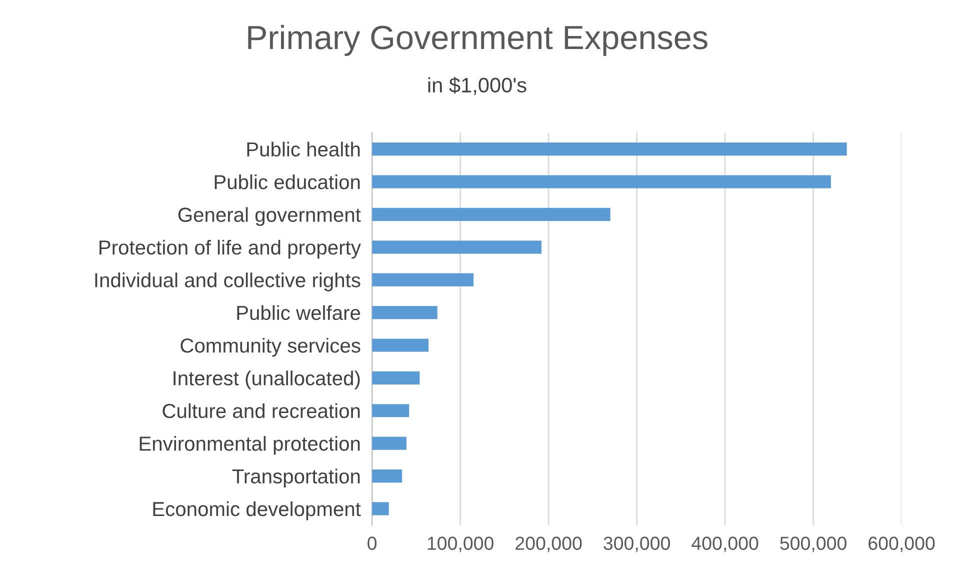 This screenshot has width=954, height=577. What do you see at coordinates (269, 216) in the screenshot?
I see `y-tick-label: General government` at bounding box center [269, 216].